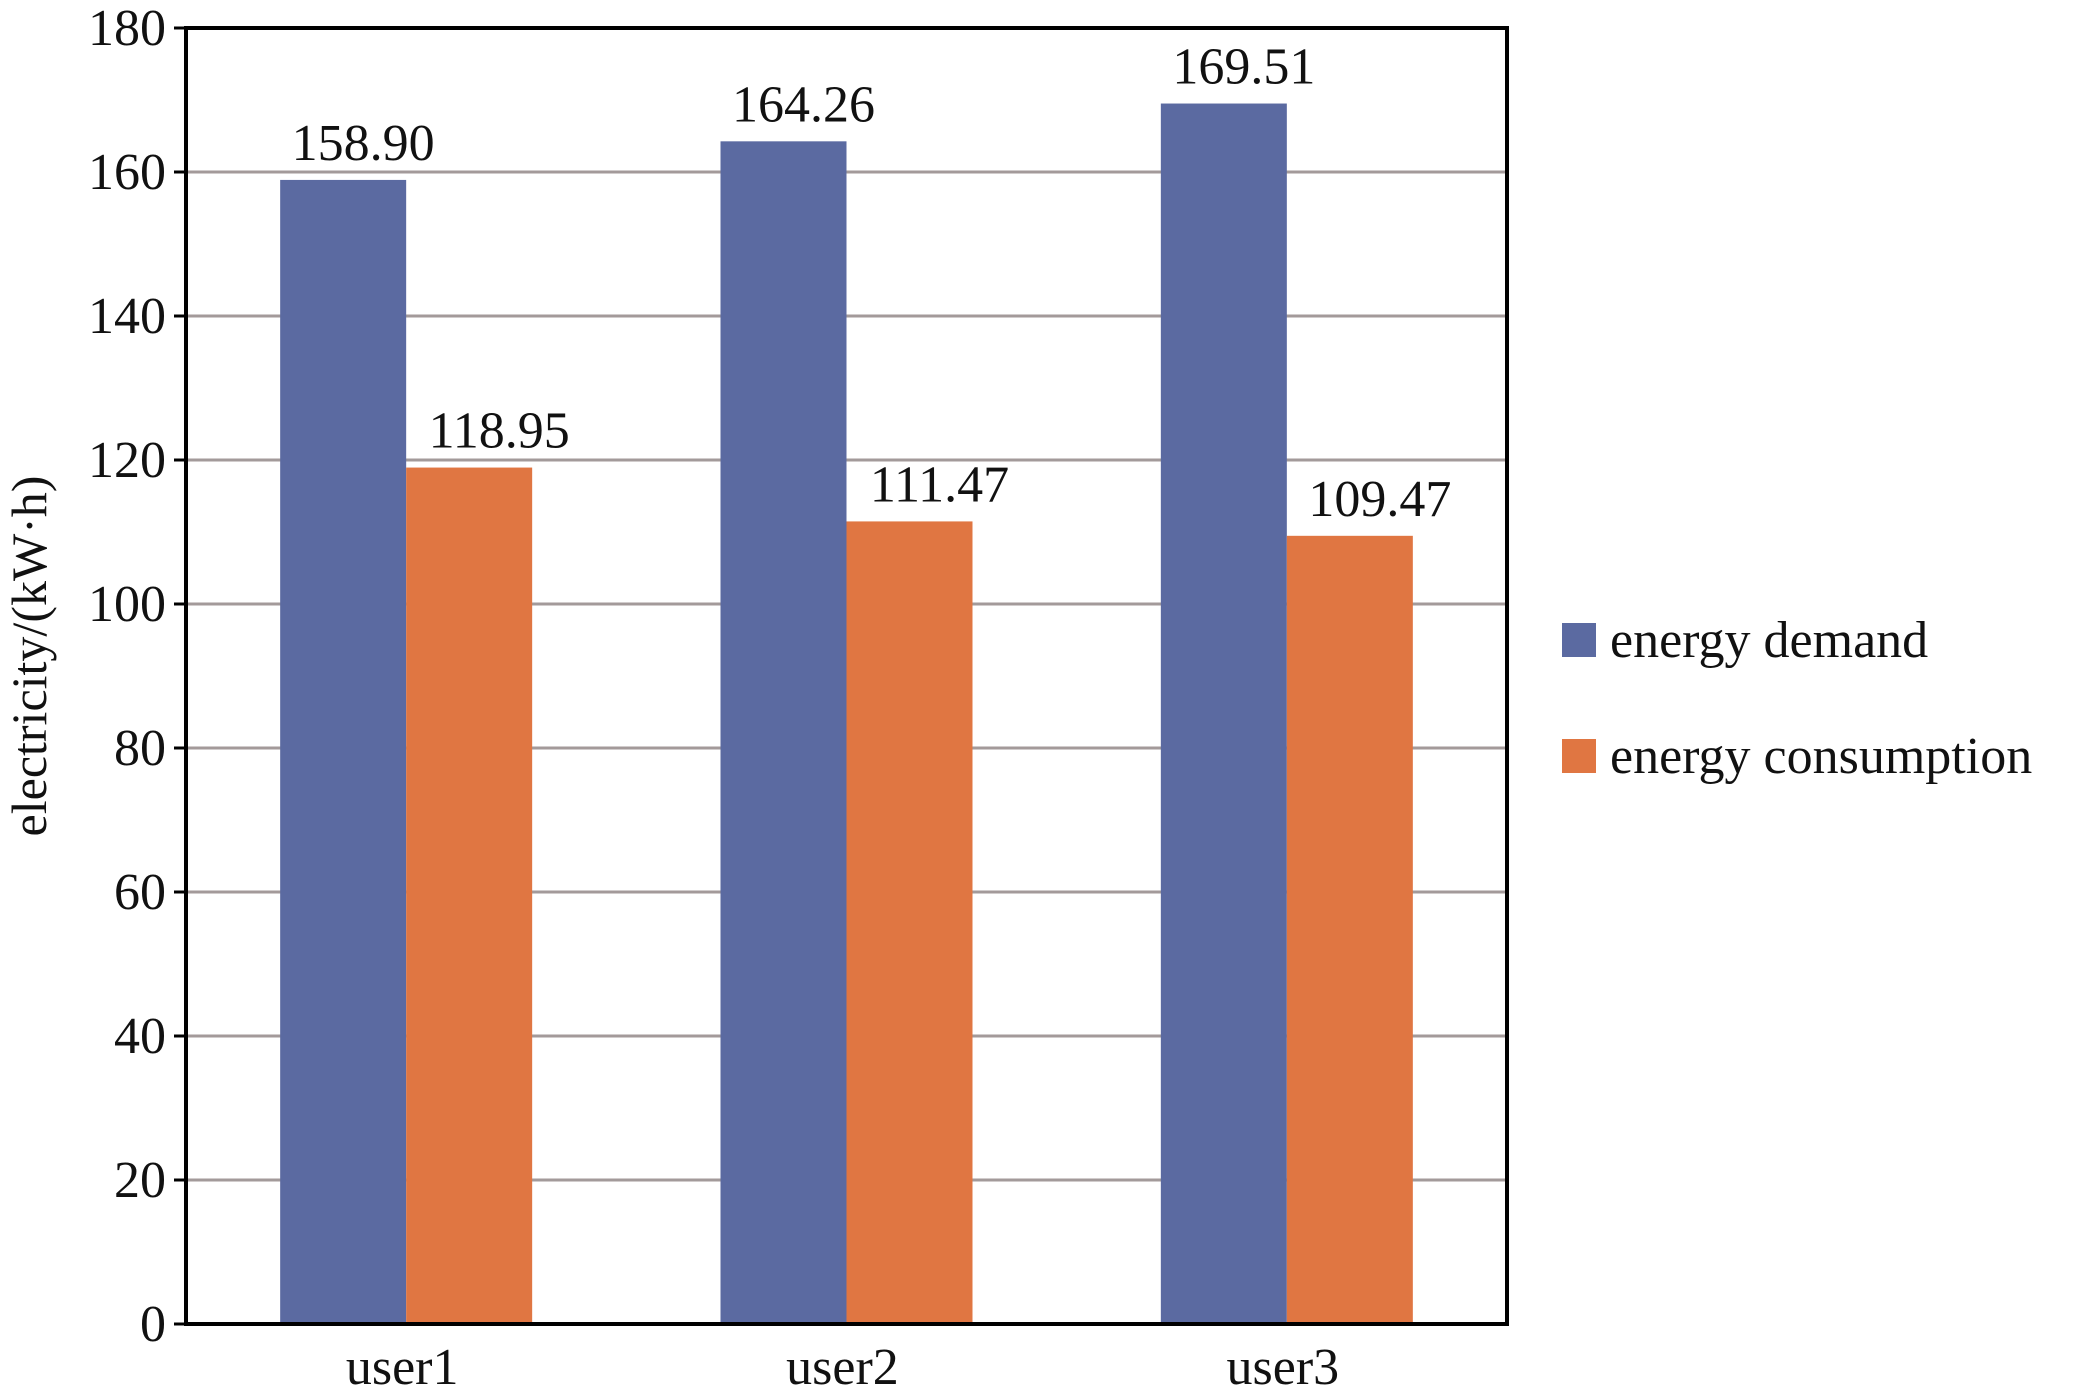  What do you see at coordinates (127, 604) in the screenshot?
I see `y-tick-label: 100` at bounding box center [127, 604].